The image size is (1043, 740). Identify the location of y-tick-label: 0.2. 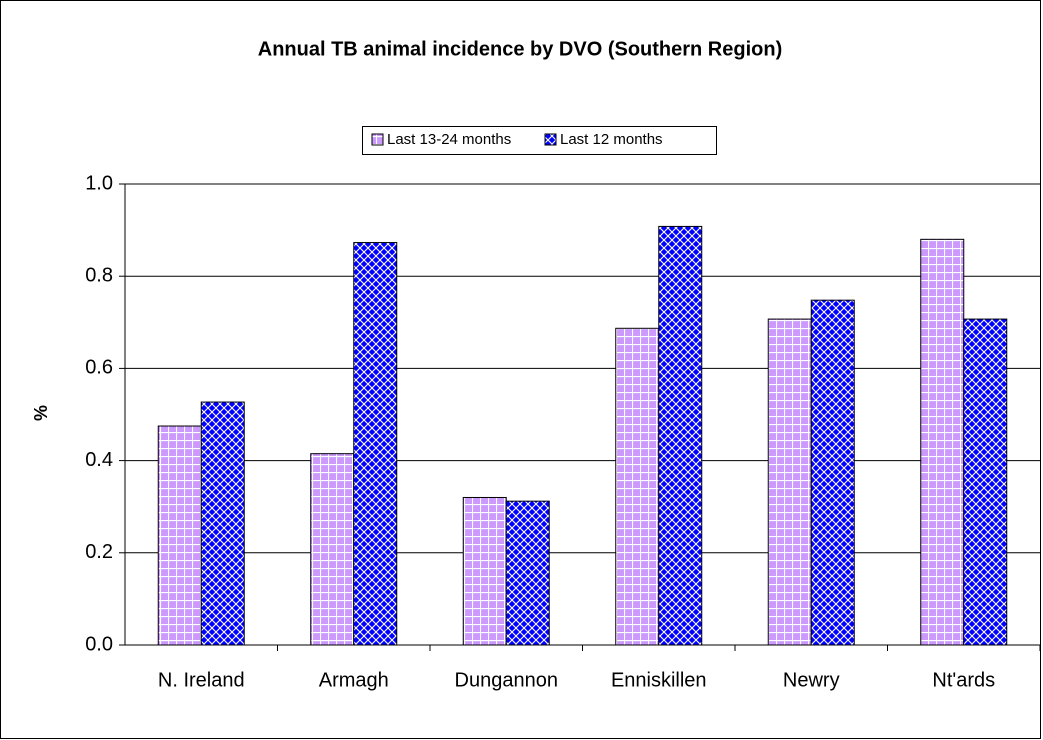
(99, 552).